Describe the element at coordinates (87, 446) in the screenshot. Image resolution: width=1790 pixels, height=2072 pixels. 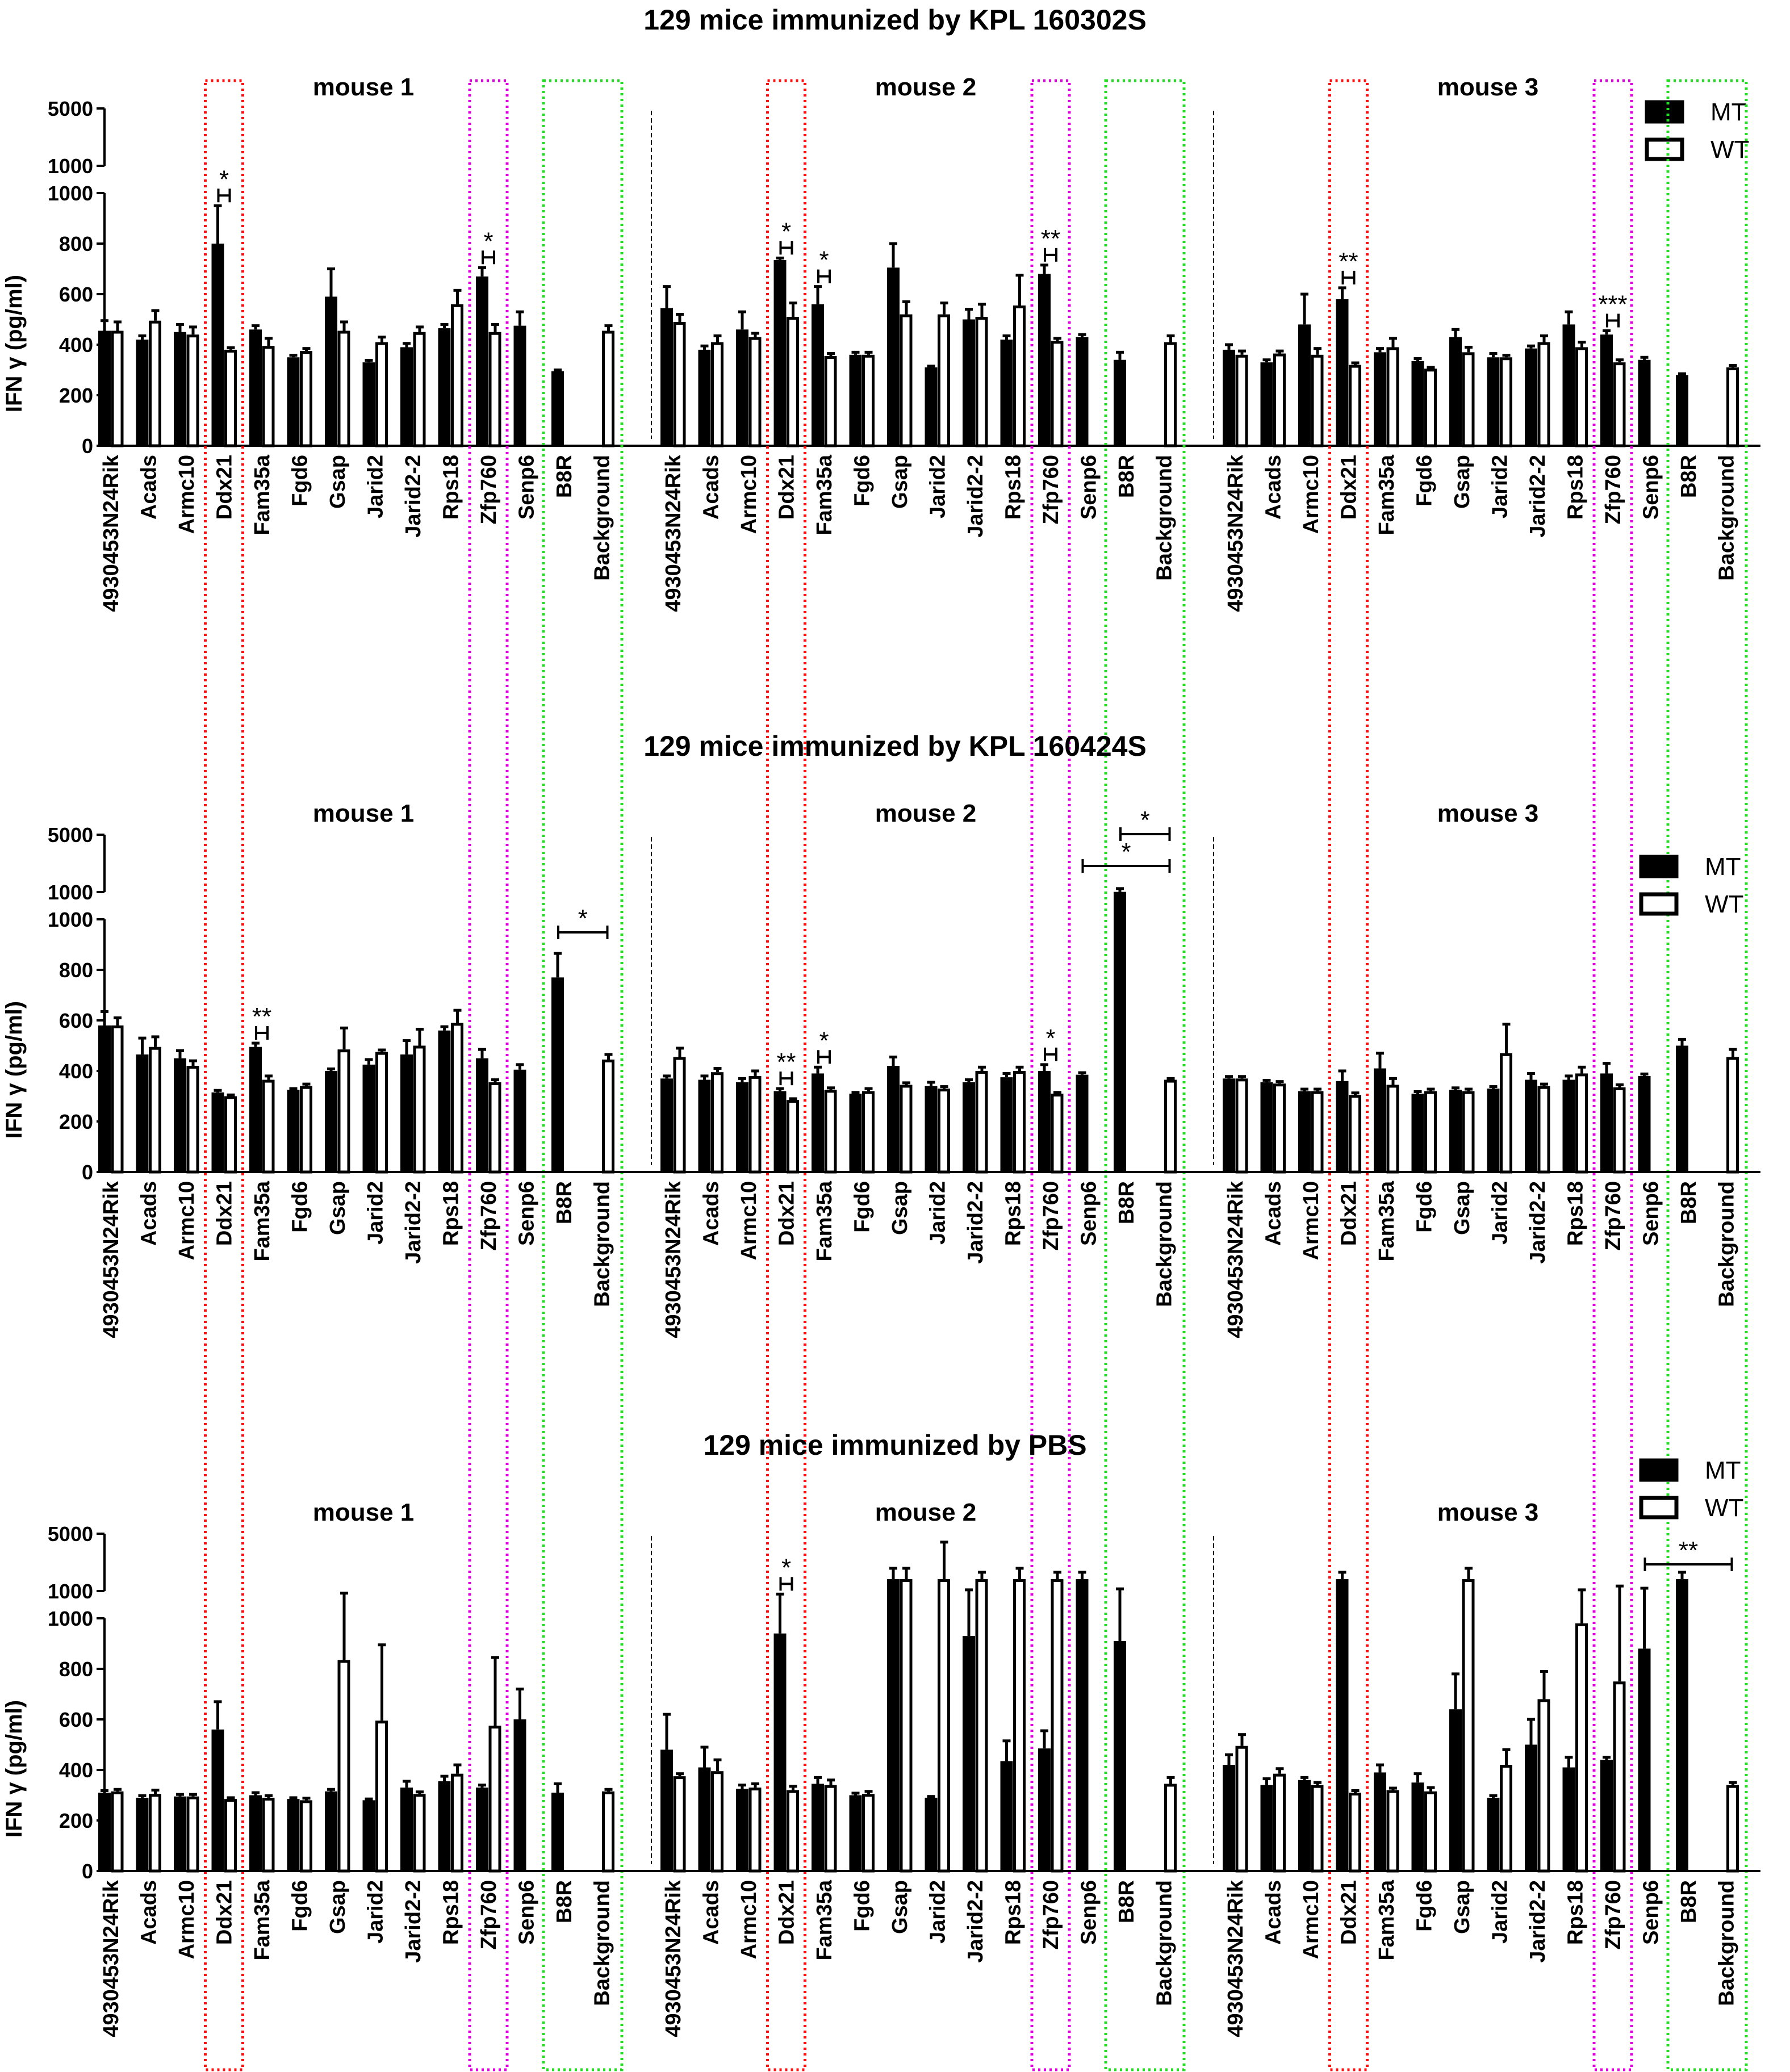
I see `y-tick-label: 0` at that location.